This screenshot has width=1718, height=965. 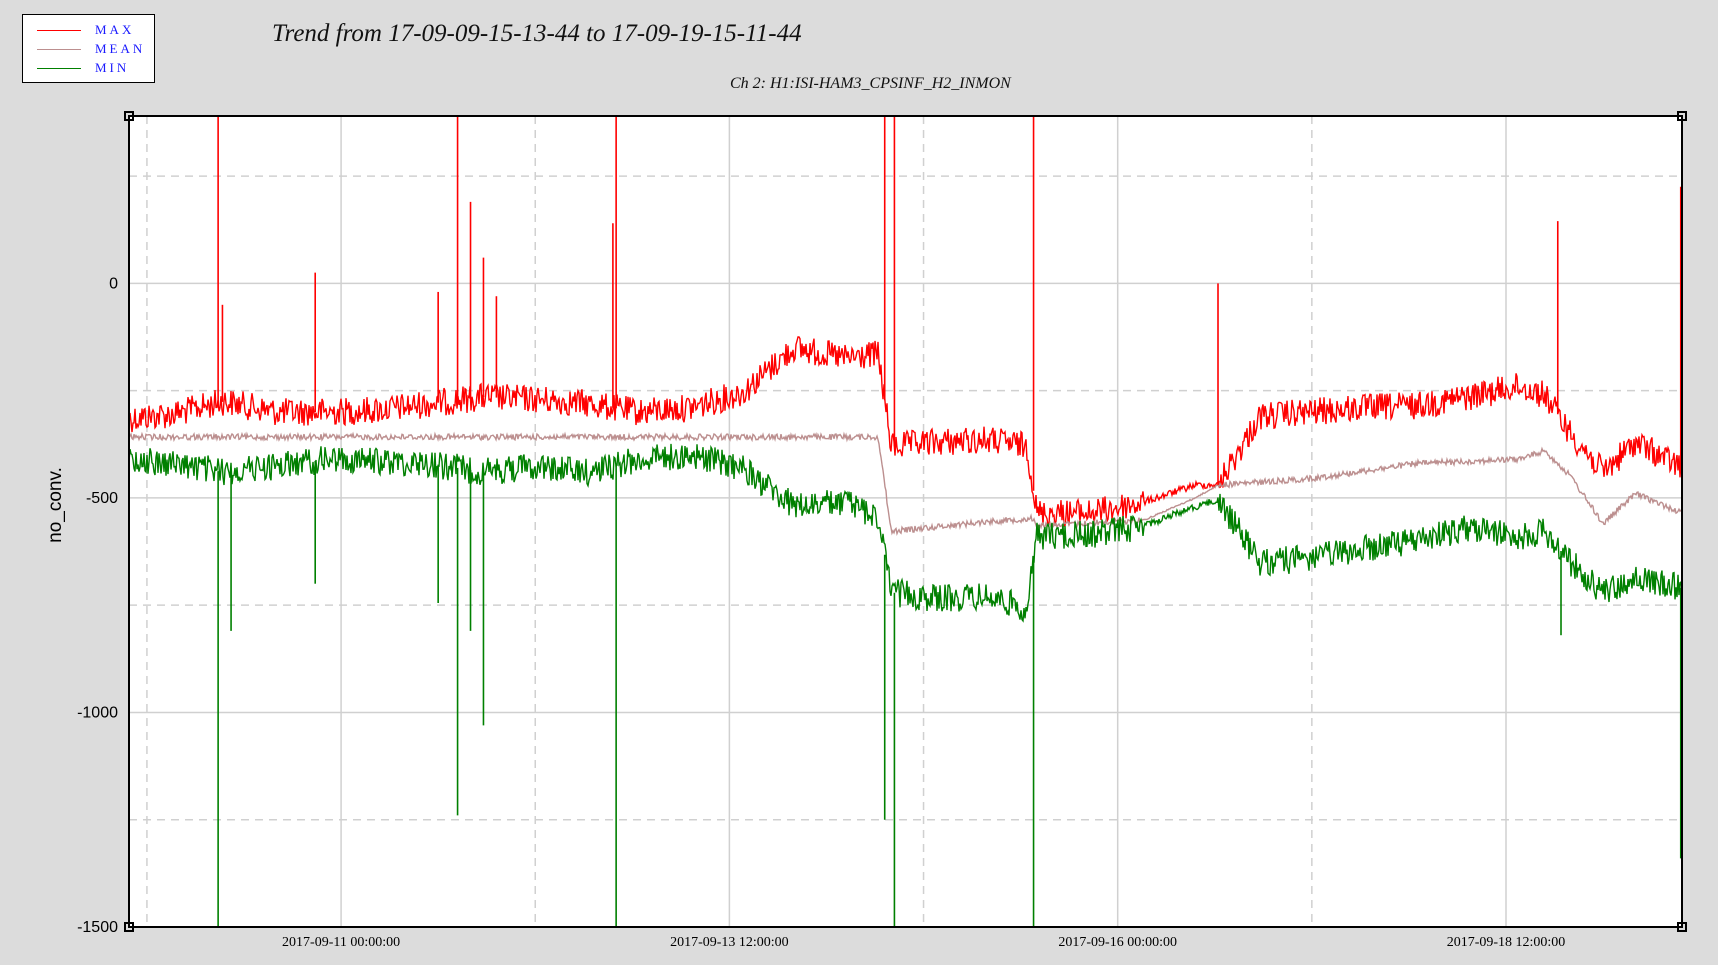 What do you see at coordinates (905, 484) in the screenshot?
I see `series-line-mean` at bounding box center [905, 484].